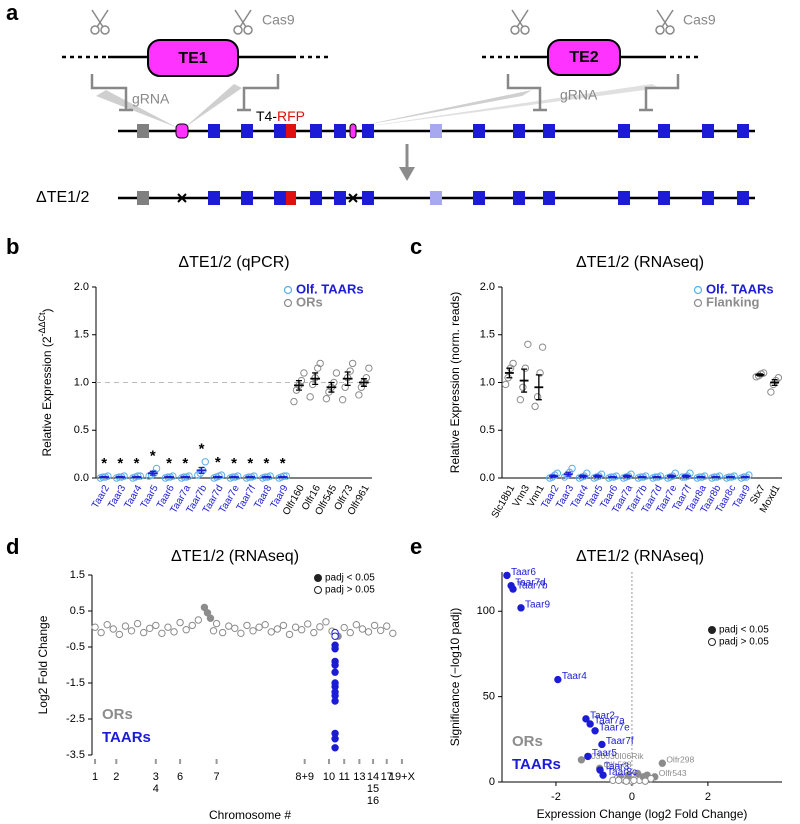  Describe the element at coordinates (620, 741) in the screenshot. I see `point-label: Taar7f` at that location.